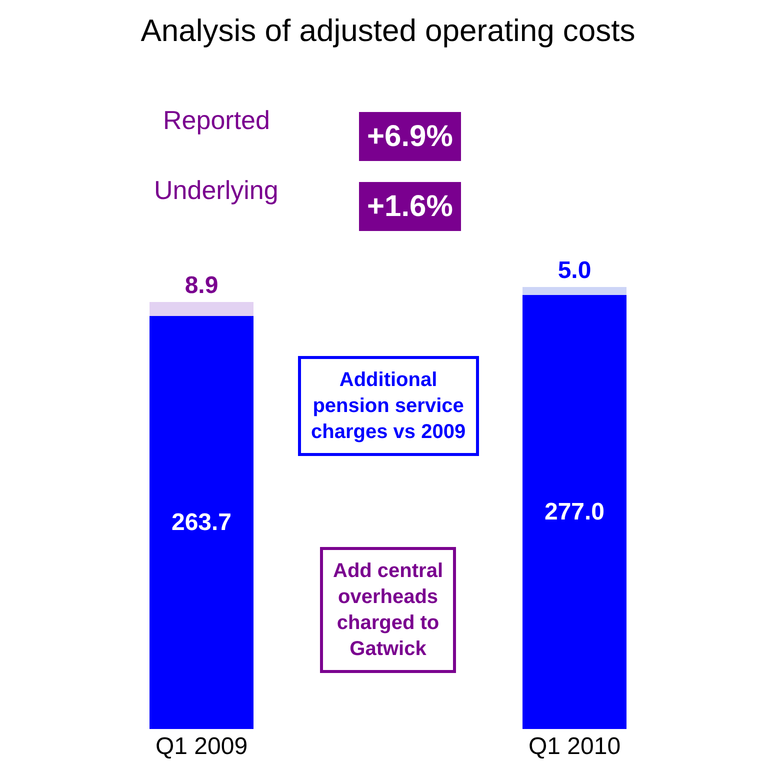 This screenshot has height=779, width=776. I want to click on text: Reported, so click(216, 120).